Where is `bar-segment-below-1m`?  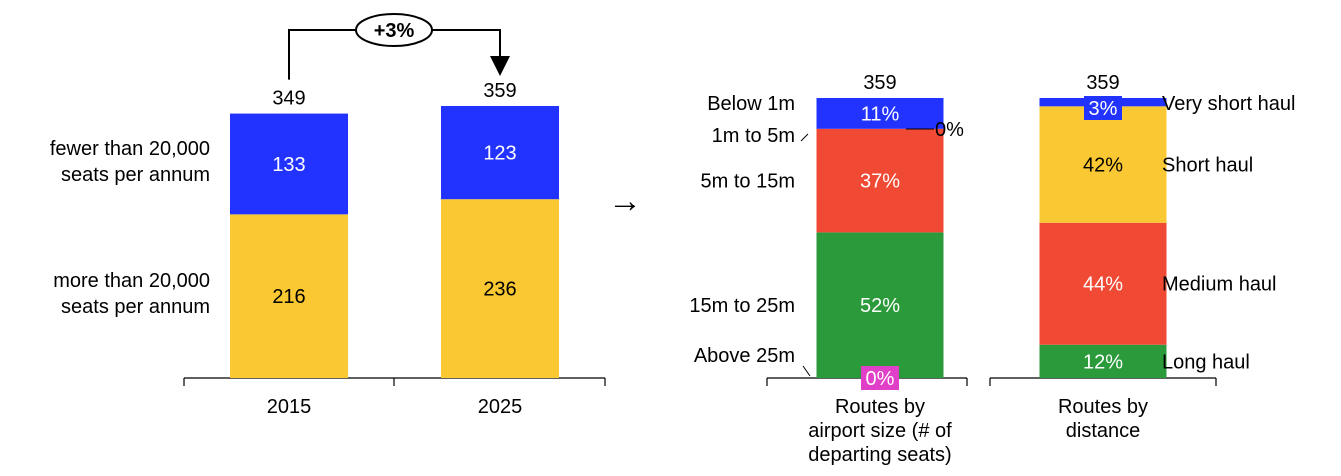 bar-segment-below-1m is located at coordinates (880, 113).